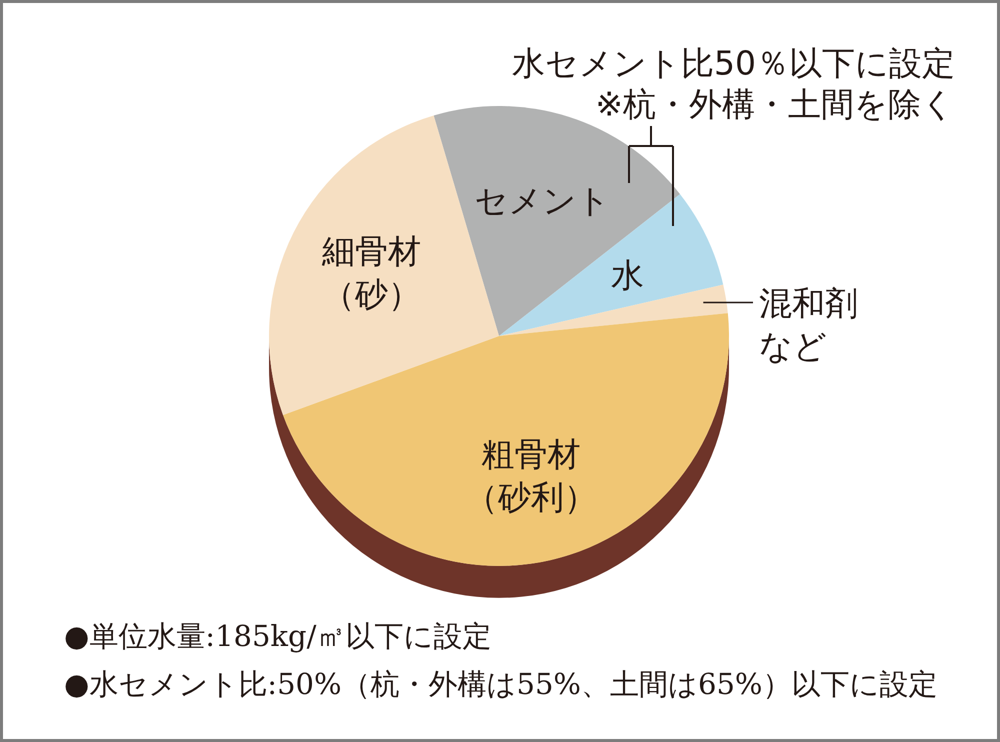 The width and height of the screenshot is (1000, 742). I want to click on text: ●単位水量:185kg/㎥以下に設定, so click(278, 636).